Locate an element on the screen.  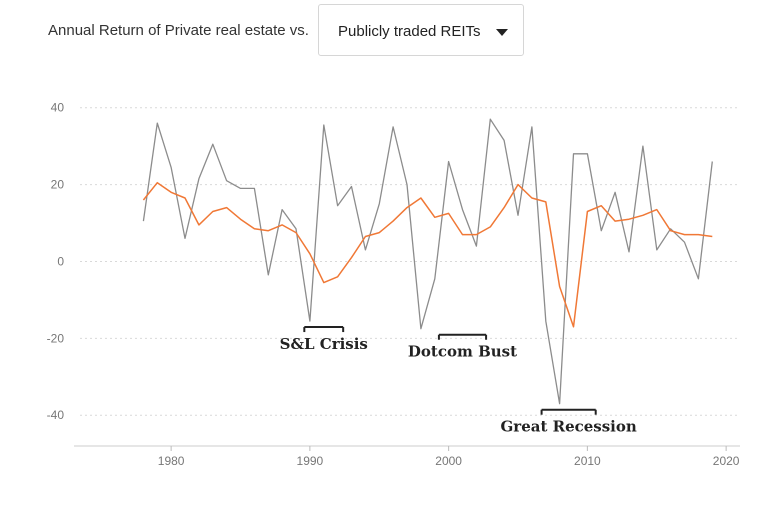
y-tick-label: -40 is located at coordinates (56, 415).